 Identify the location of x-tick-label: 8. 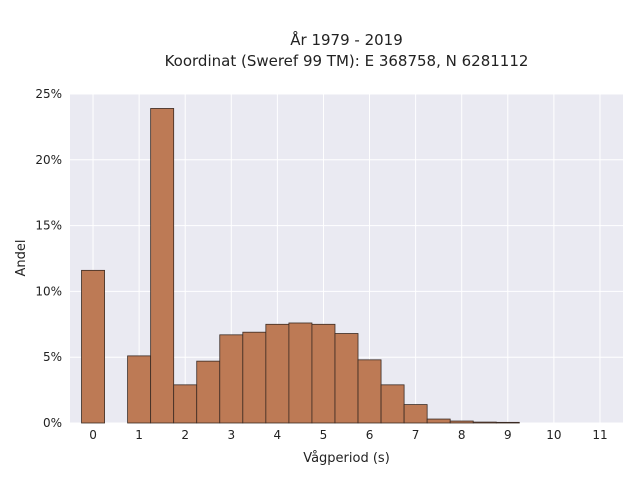
(462, 435).